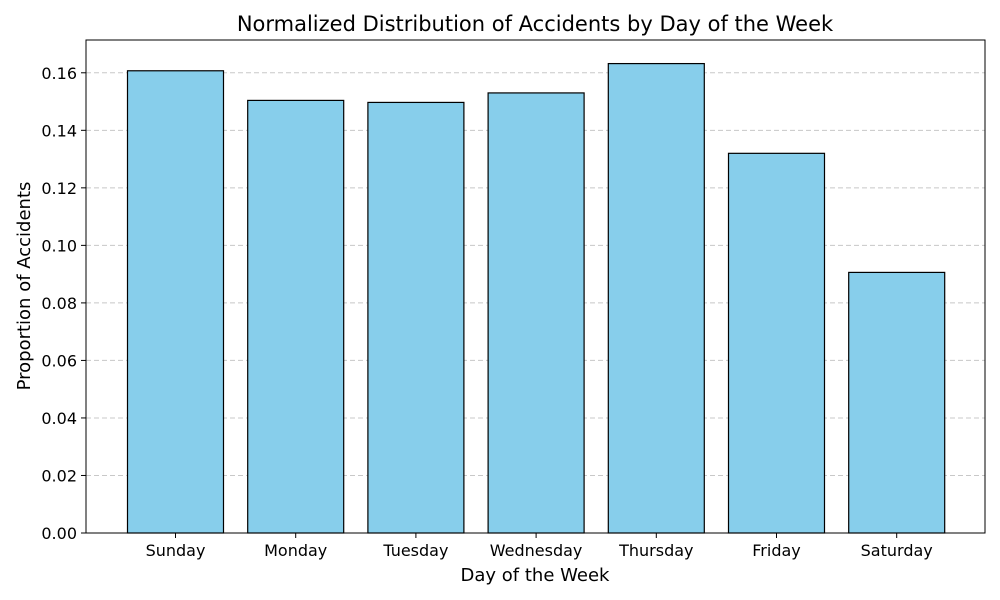 The image size is (1000, 600). What do you see at coordinates (536, 313) in the screenshot?
I see `bar-wednesday` at bounding box center [536, 313].